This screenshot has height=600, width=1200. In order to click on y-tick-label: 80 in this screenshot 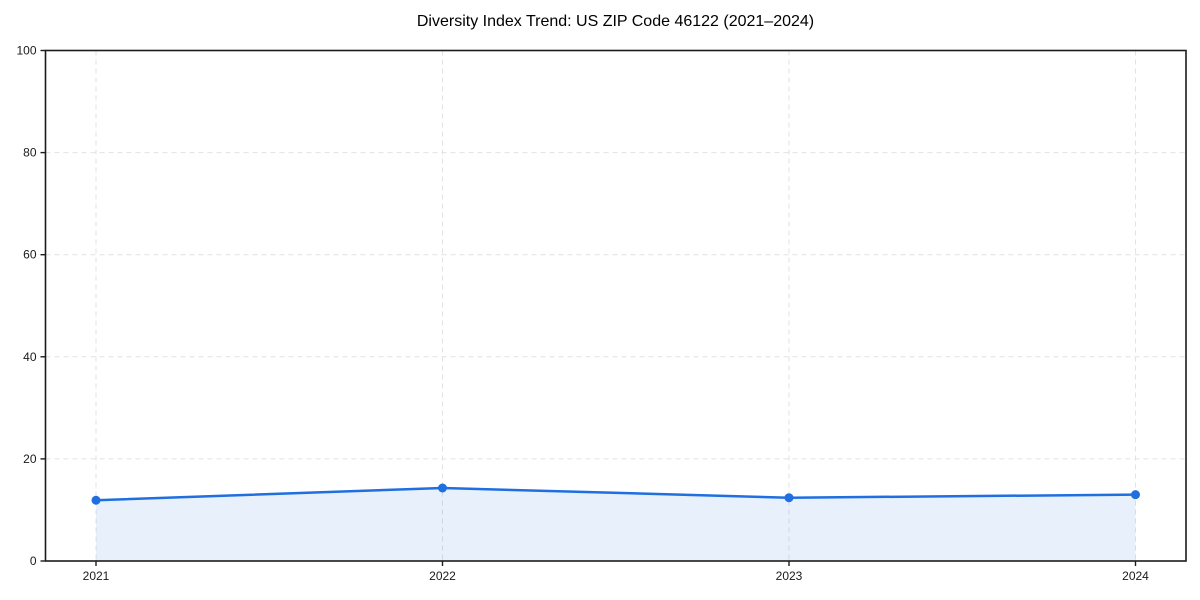, I will do `click(30, 153)`.